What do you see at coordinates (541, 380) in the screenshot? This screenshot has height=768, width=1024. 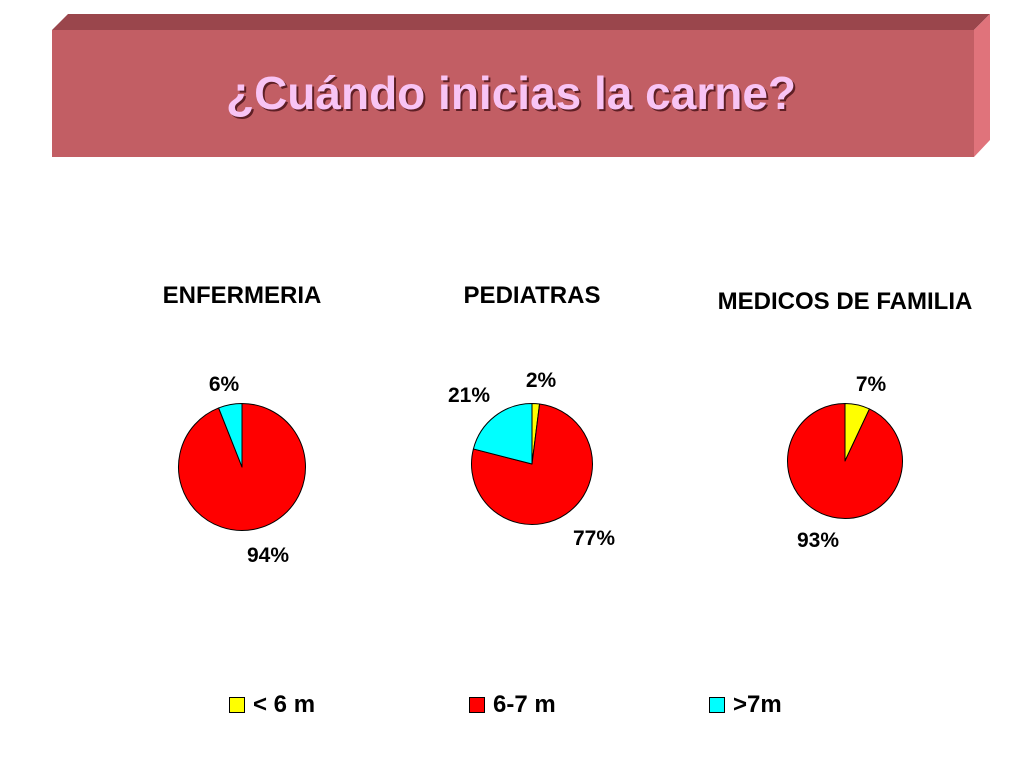 I see `pie-label-pediatras-yellow: 2%` at bounding box center [541, 380].